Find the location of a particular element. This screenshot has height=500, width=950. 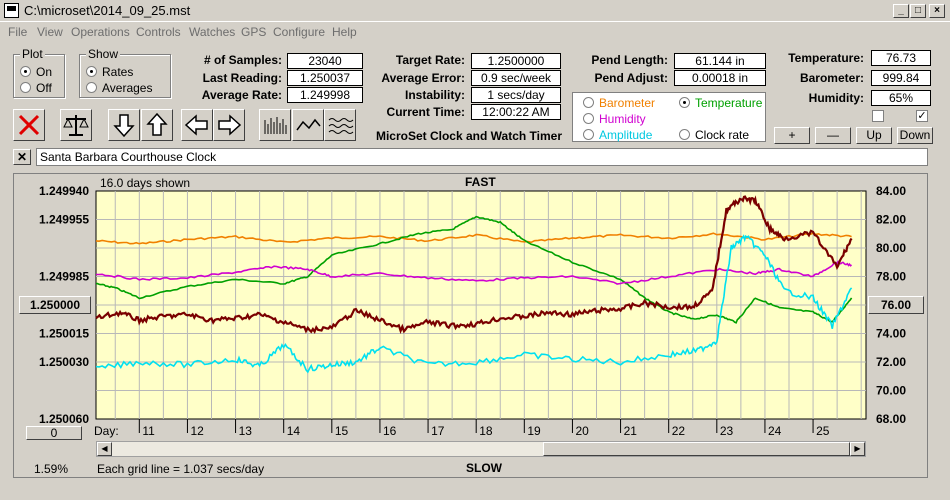

maximize-button: □ is located at coordinates (918, 11).